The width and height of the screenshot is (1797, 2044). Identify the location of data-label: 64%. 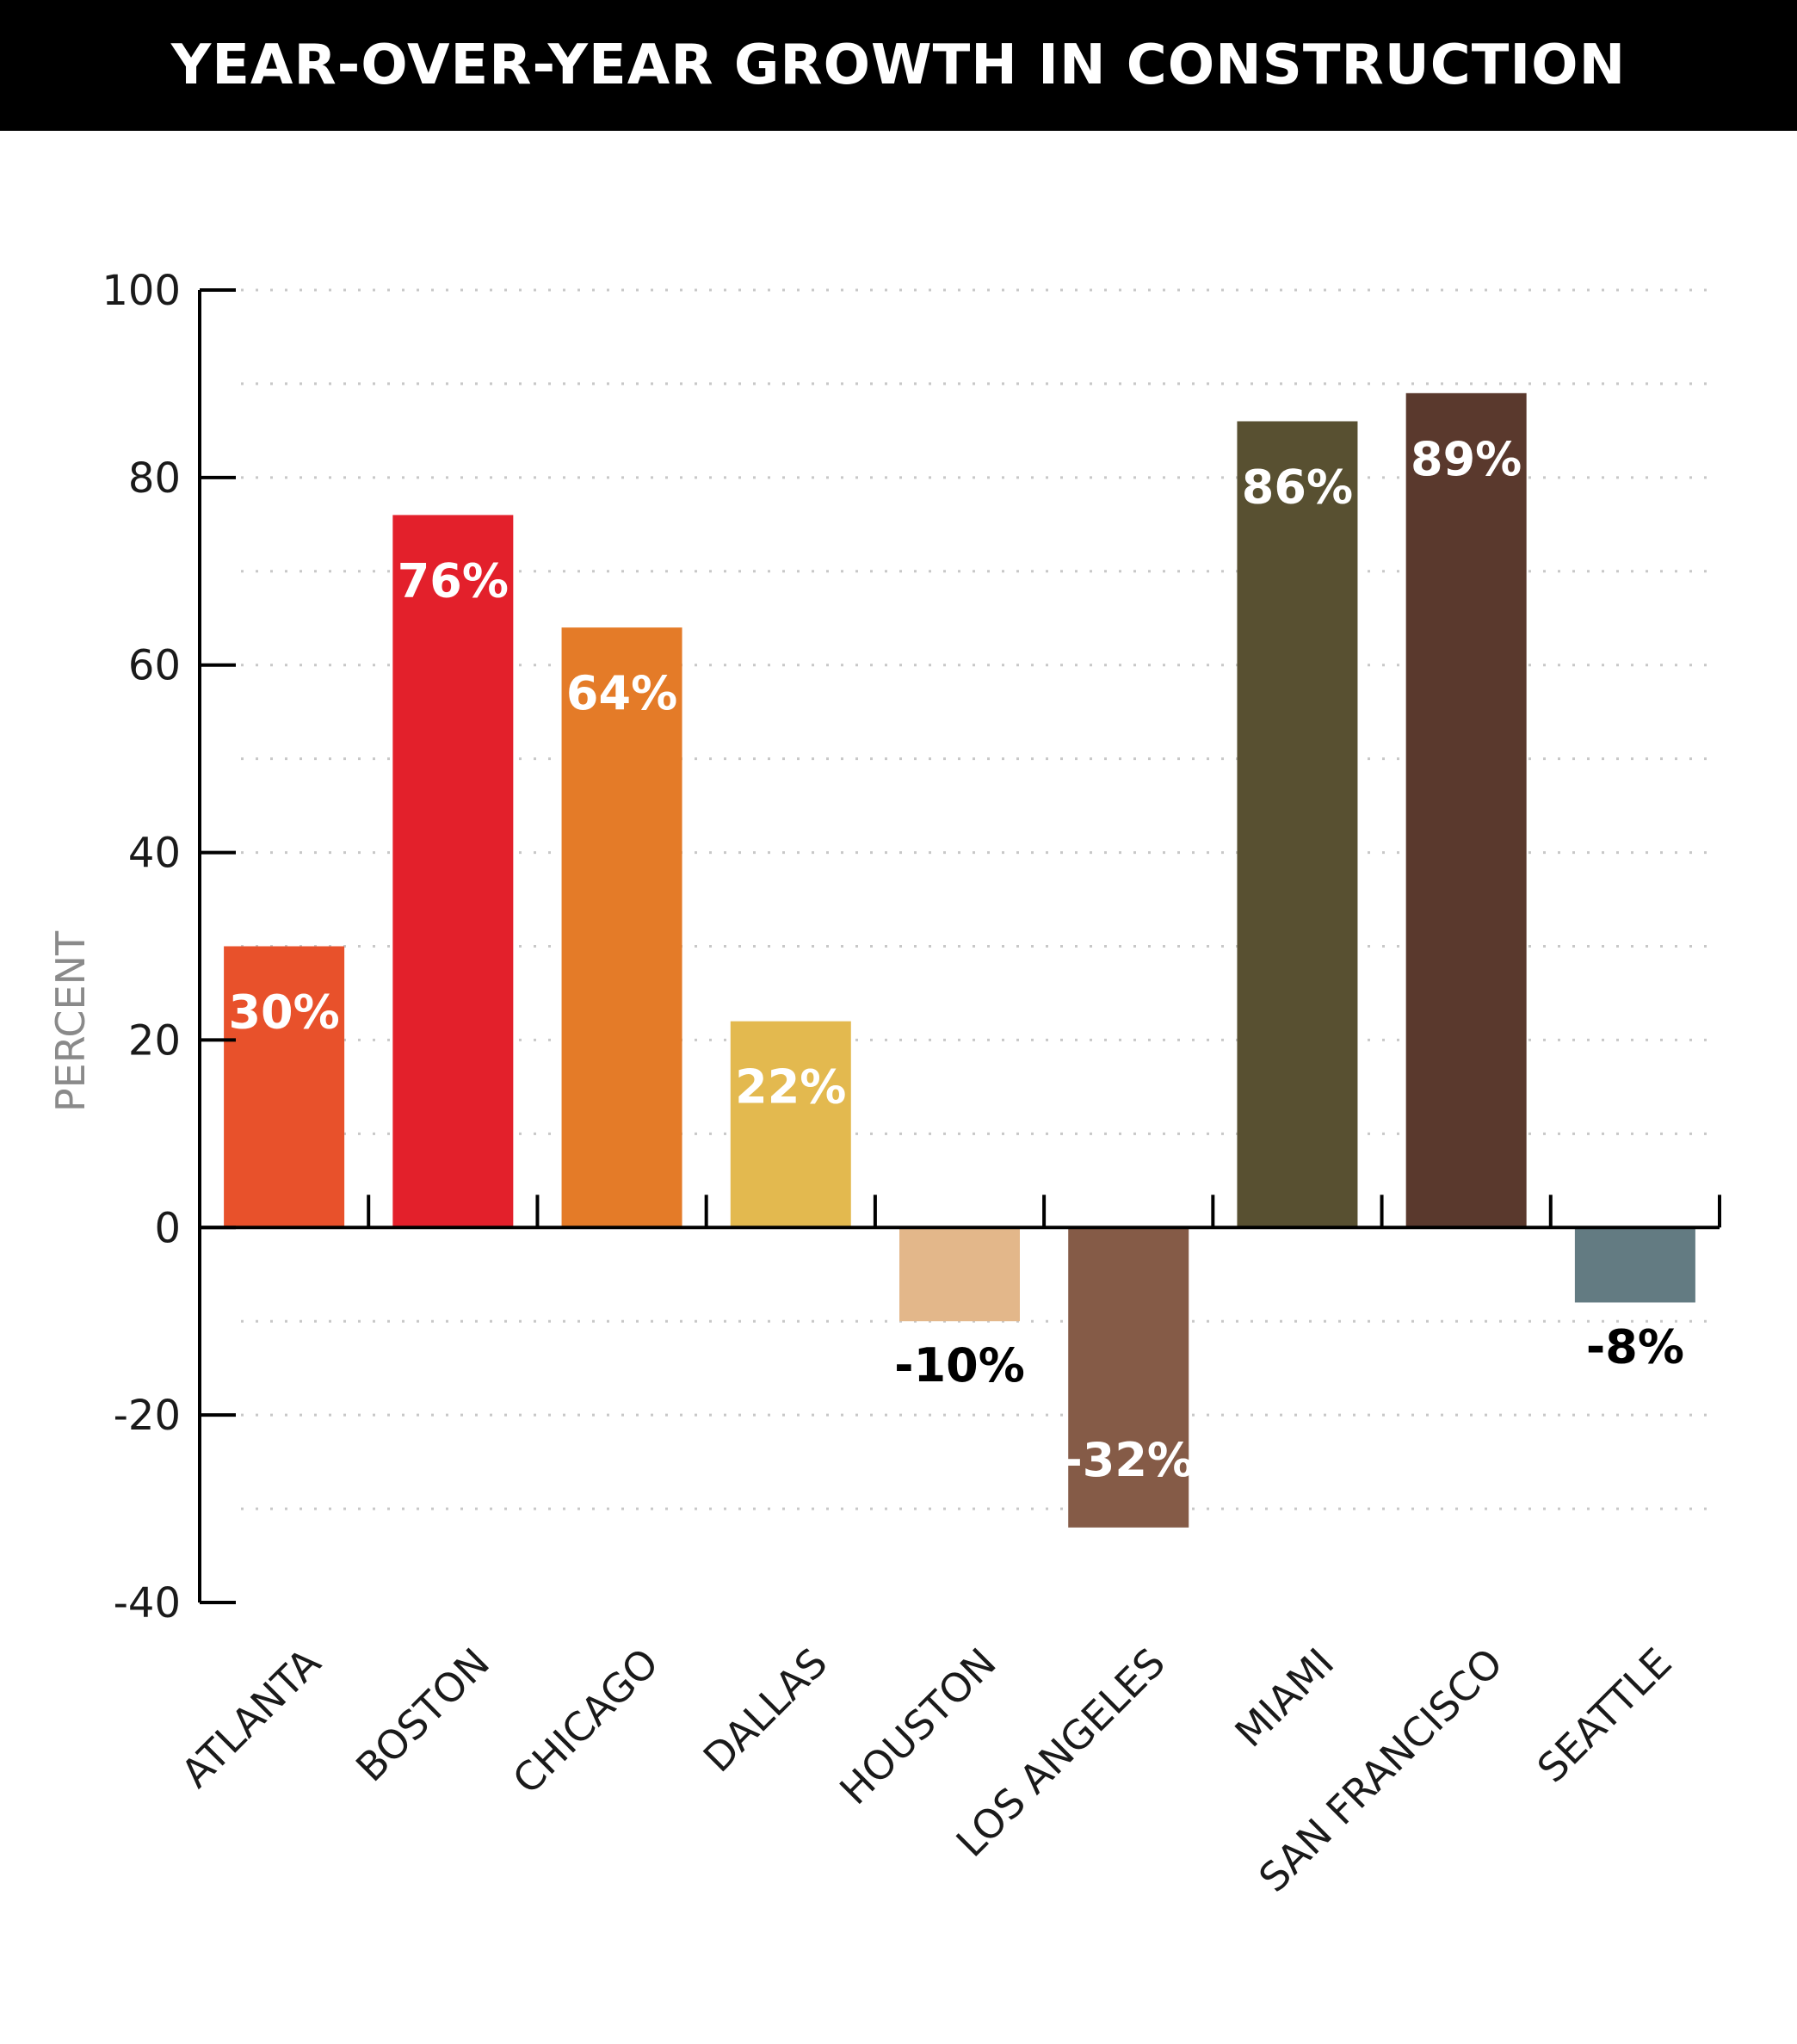
(621, 693).